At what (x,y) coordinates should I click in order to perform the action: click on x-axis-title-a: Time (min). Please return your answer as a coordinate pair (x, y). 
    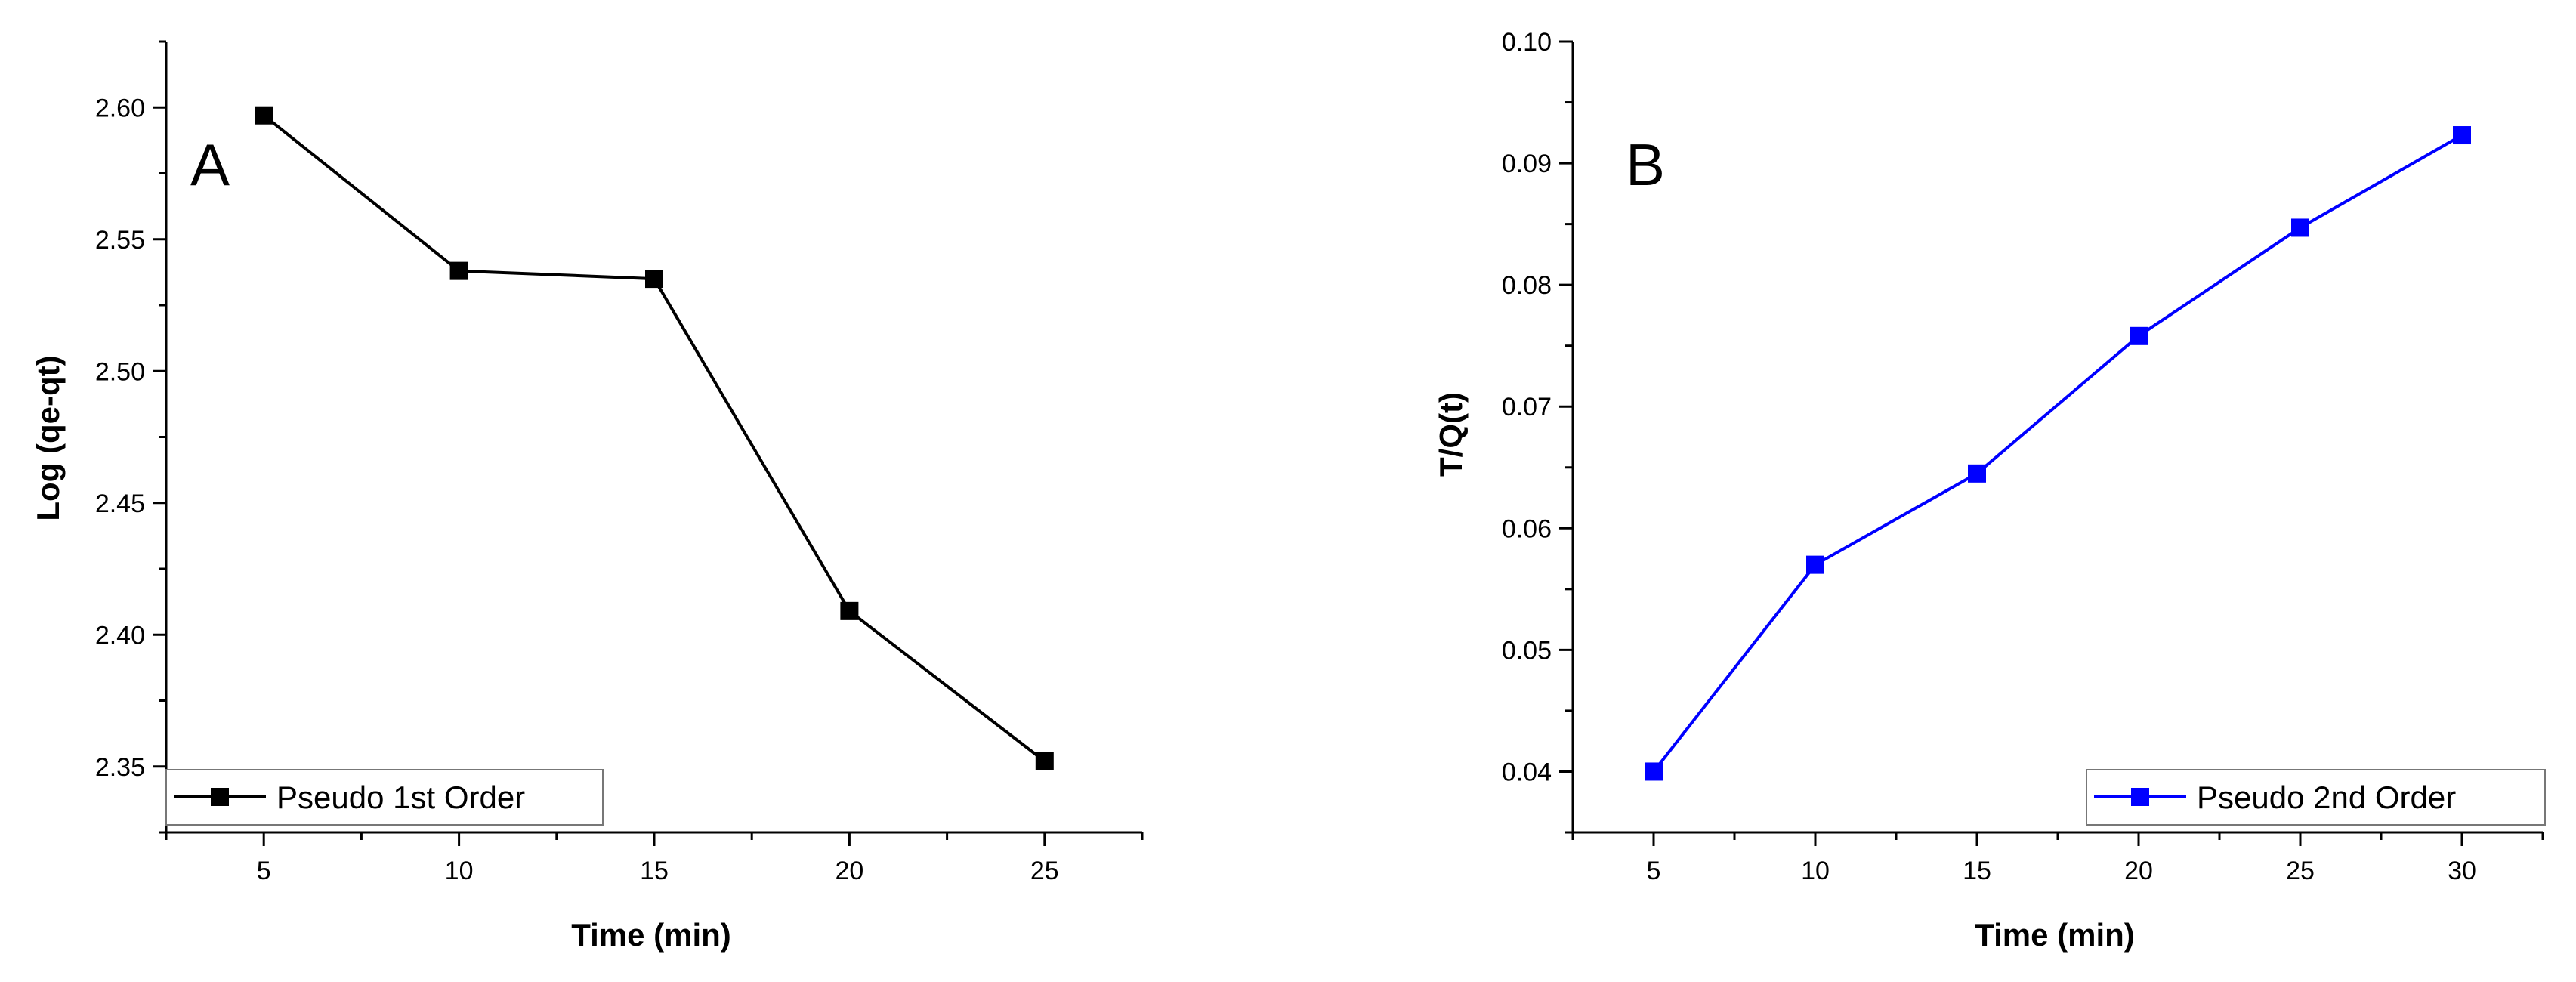
    Looking at the image, I should click on (651, 935).